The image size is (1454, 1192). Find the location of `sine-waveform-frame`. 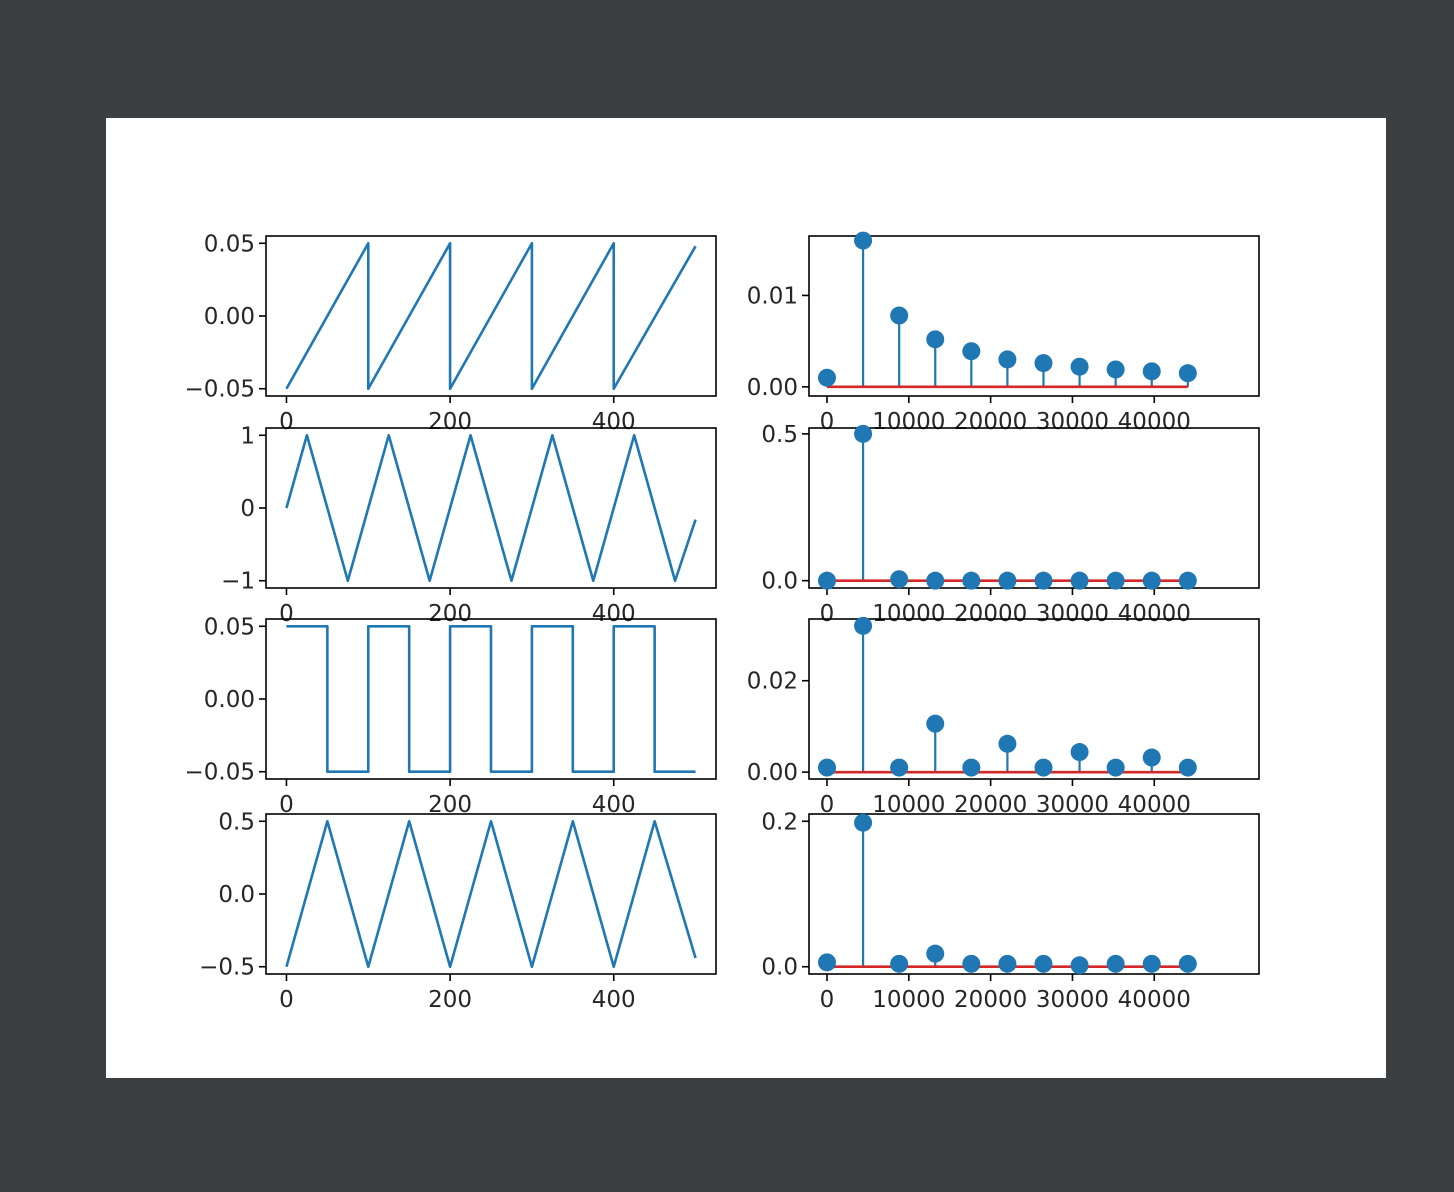

sine-waveform-frame is located at coordinates (491, 508).